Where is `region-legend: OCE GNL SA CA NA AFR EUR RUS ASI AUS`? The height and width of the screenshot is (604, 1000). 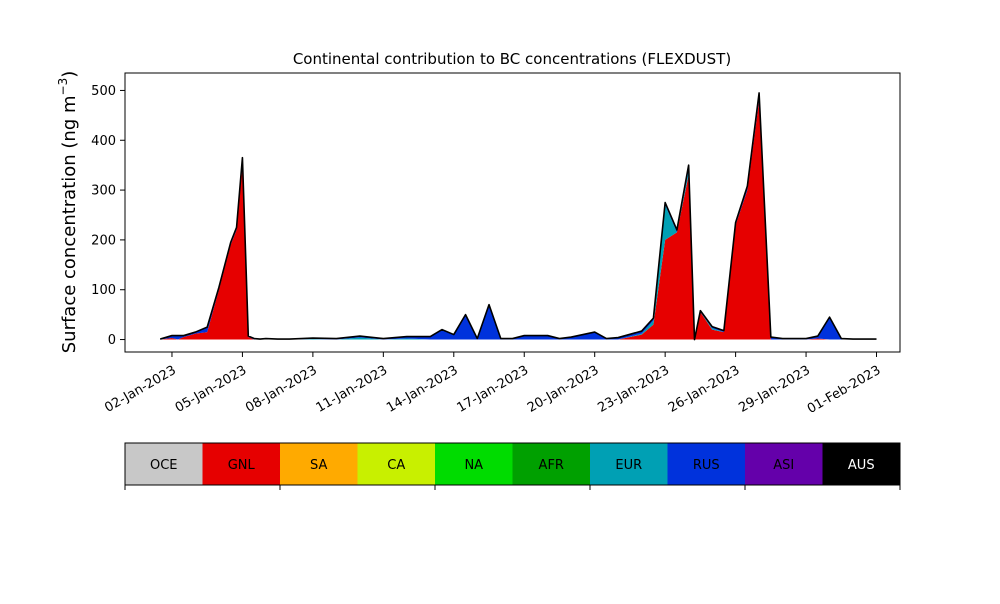 region-legend: OCE GNL SA CA NA AFR EUR RUS ASI AUS is located at coordinates (512, 466).